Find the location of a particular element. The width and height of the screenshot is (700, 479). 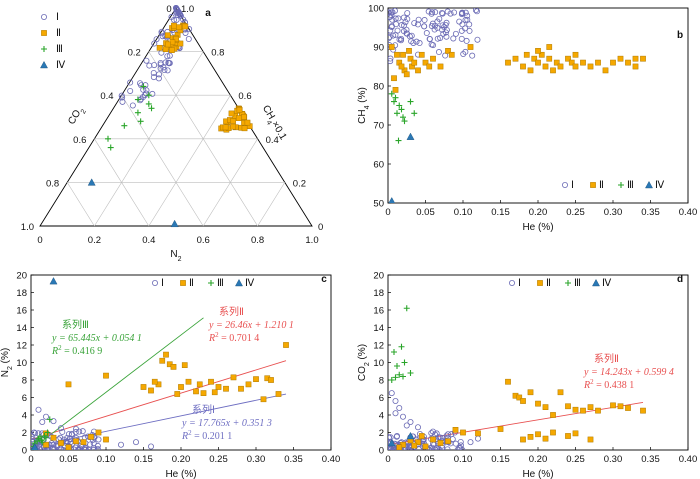

panel-letter: d is located at coordinates (680, 279).